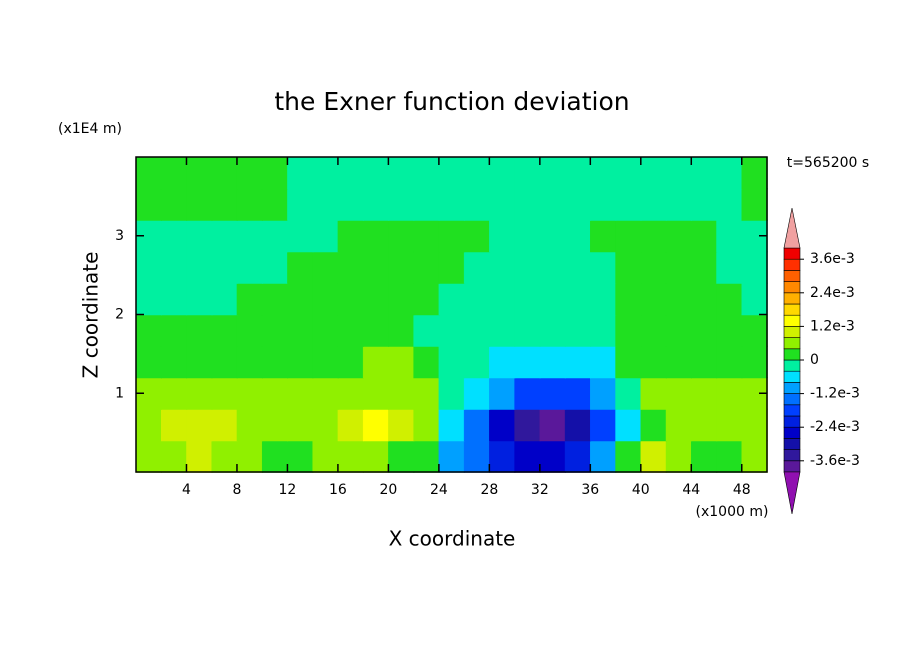 This screenshot has height=654, width=904. What do you see at coordinates (792, 493) in the screenshot?
I see `colorbar-extend-low` at bounding box center [792, 493].